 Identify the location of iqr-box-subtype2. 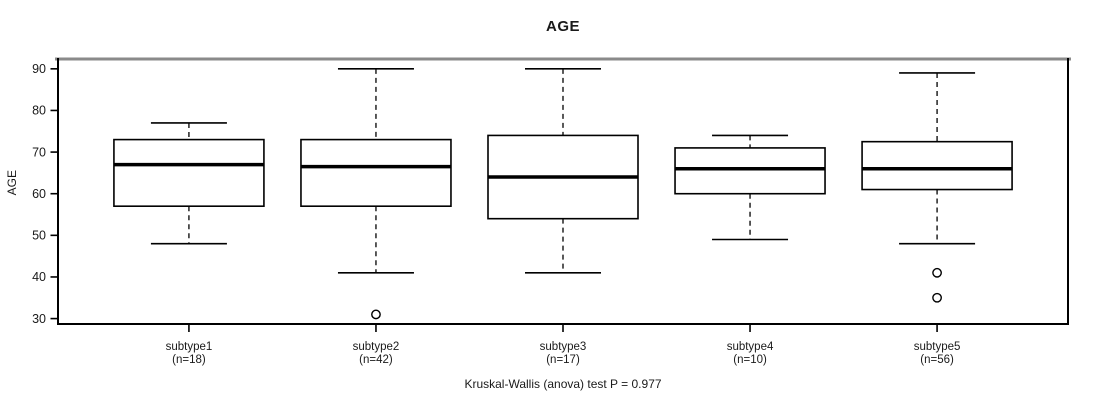
(376, 172).